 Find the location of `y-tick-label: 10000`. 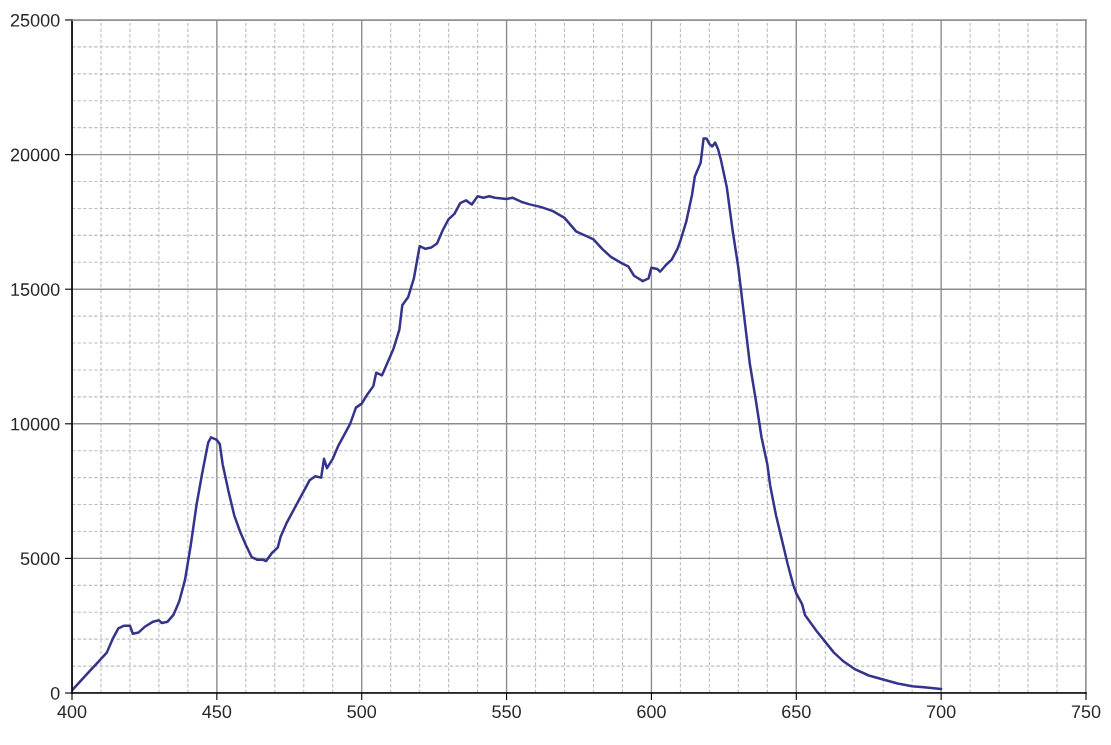

y-tick-label: 10000 is located at coordinates (35, 424).